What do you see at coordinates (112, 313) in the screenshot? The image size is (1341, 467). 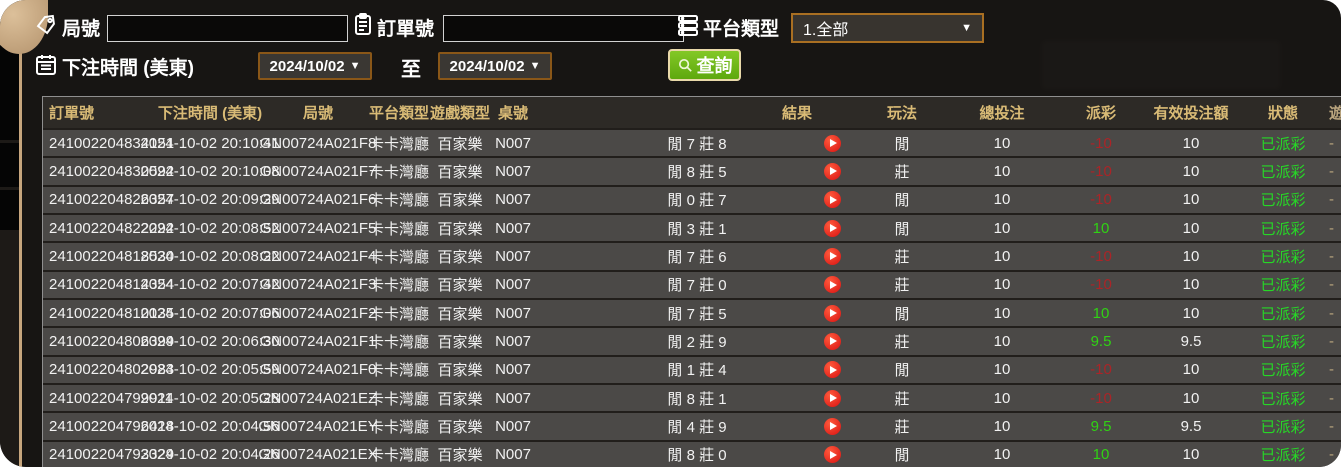 I see `cell-order: 241002204810135` at bounding box center [112, 313].